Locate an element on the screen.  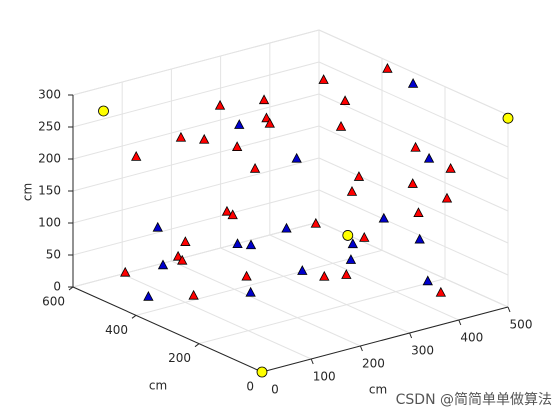
y-tick-label: 600 is located at coordinates (53, 302).